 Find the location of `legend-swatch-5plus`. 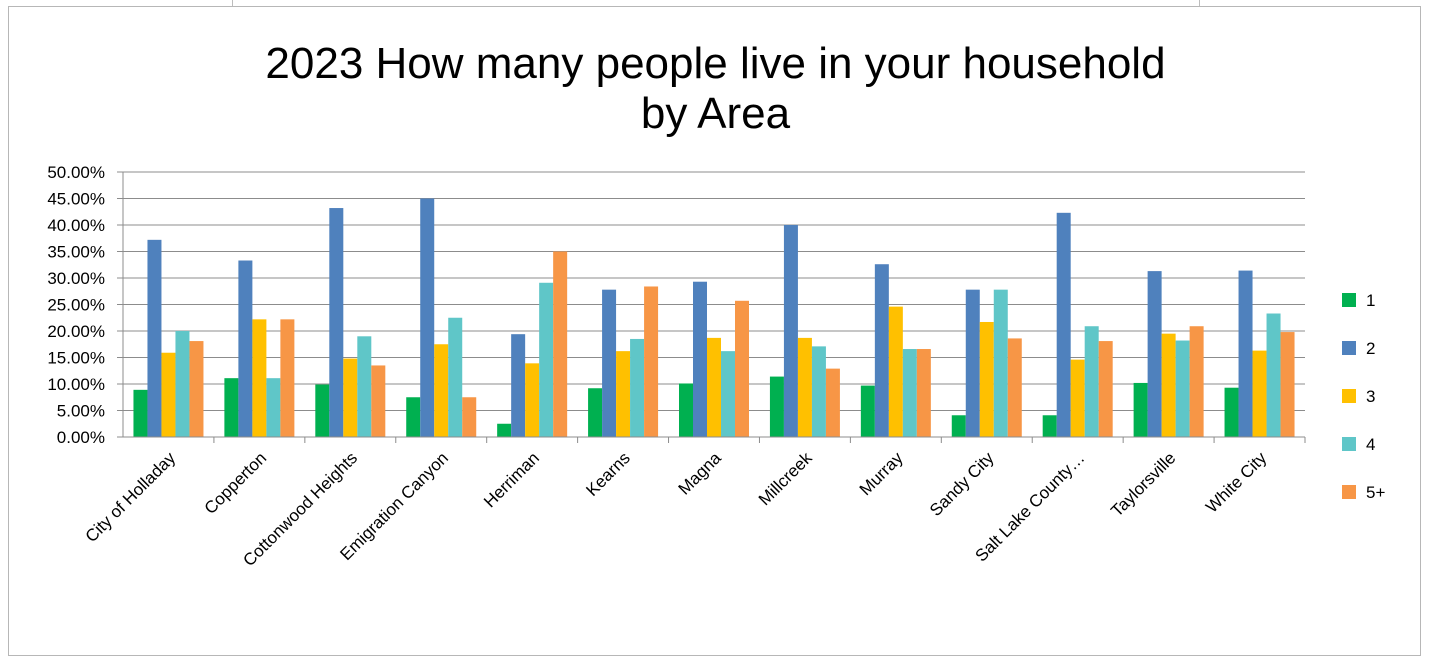

legend-swatch-5plus is located at coordinates (1349, 492).